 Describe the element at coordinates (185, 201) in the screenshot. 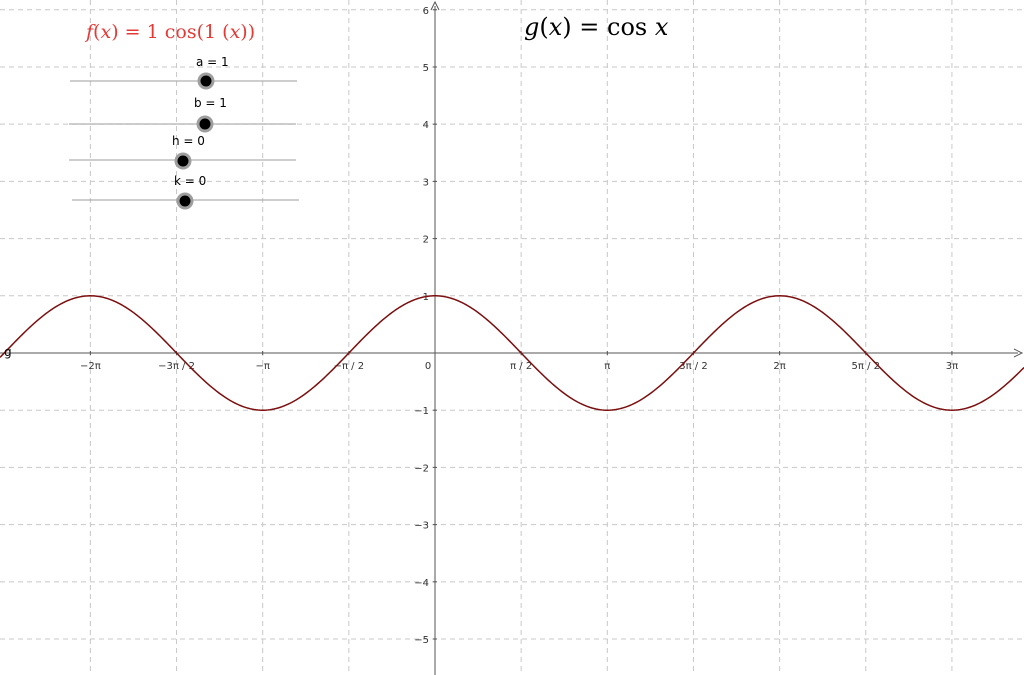

I see `slider-k-knob` at that location.